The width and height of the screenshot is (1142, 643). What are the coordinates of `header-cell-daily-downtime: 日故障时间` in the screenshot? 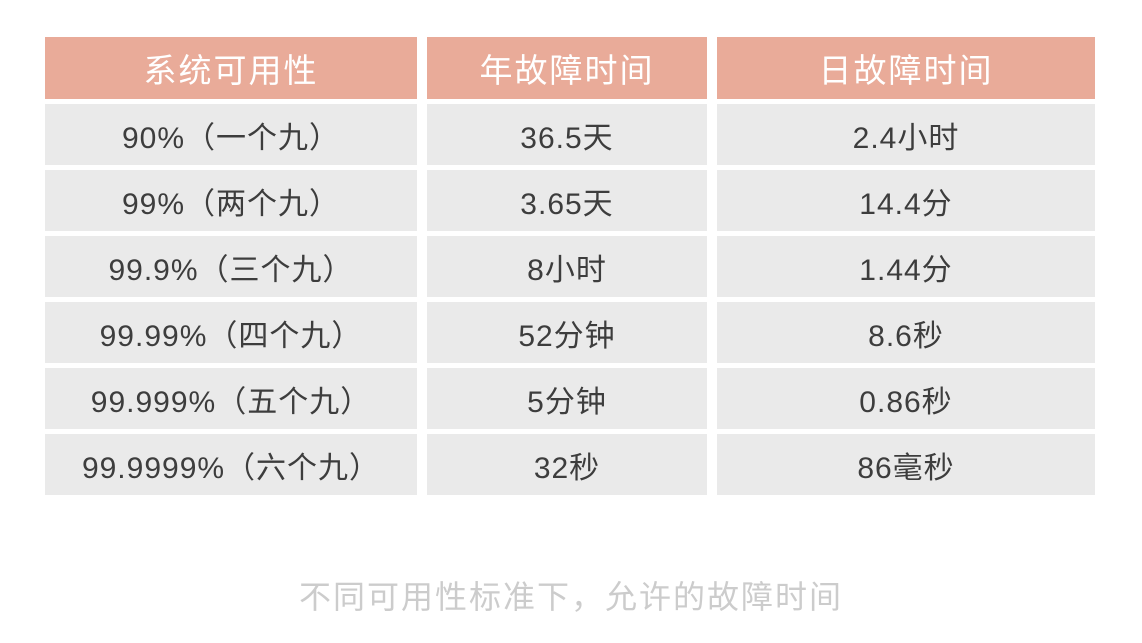 It's located at (906, 68).